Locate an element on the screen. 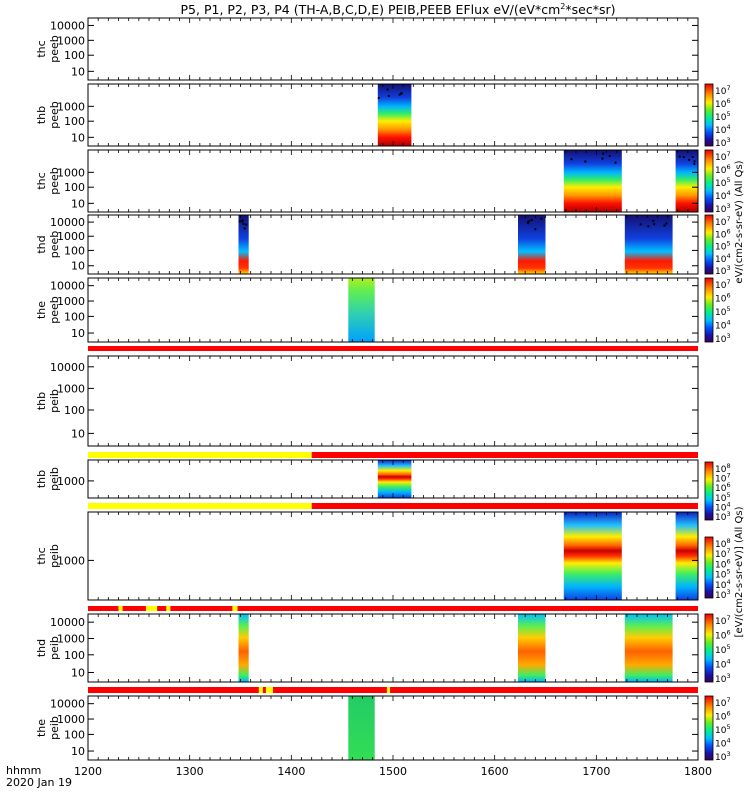  panel-thb-peib-1: 10000 1000 100 10 thb peib is located at coordinates (367, 401).